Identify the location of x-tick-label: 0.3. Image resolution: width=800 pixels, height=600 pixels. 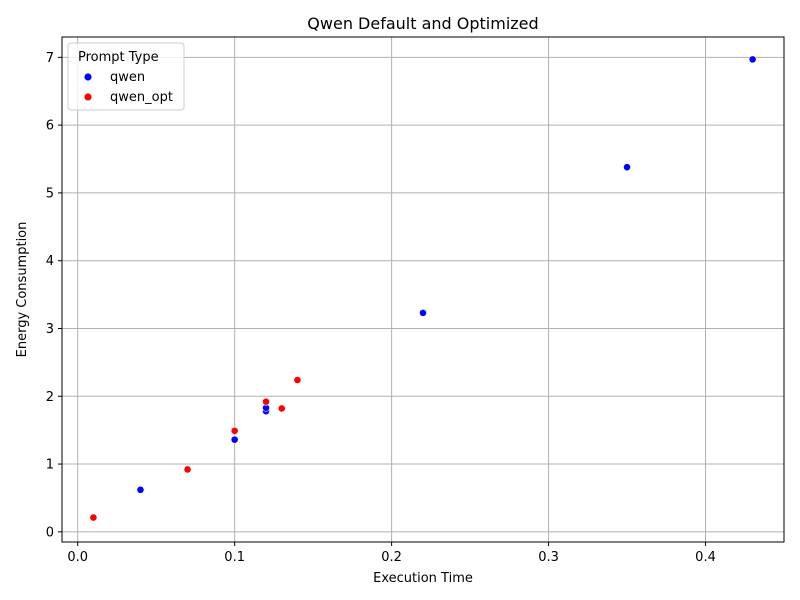
(548, 557).